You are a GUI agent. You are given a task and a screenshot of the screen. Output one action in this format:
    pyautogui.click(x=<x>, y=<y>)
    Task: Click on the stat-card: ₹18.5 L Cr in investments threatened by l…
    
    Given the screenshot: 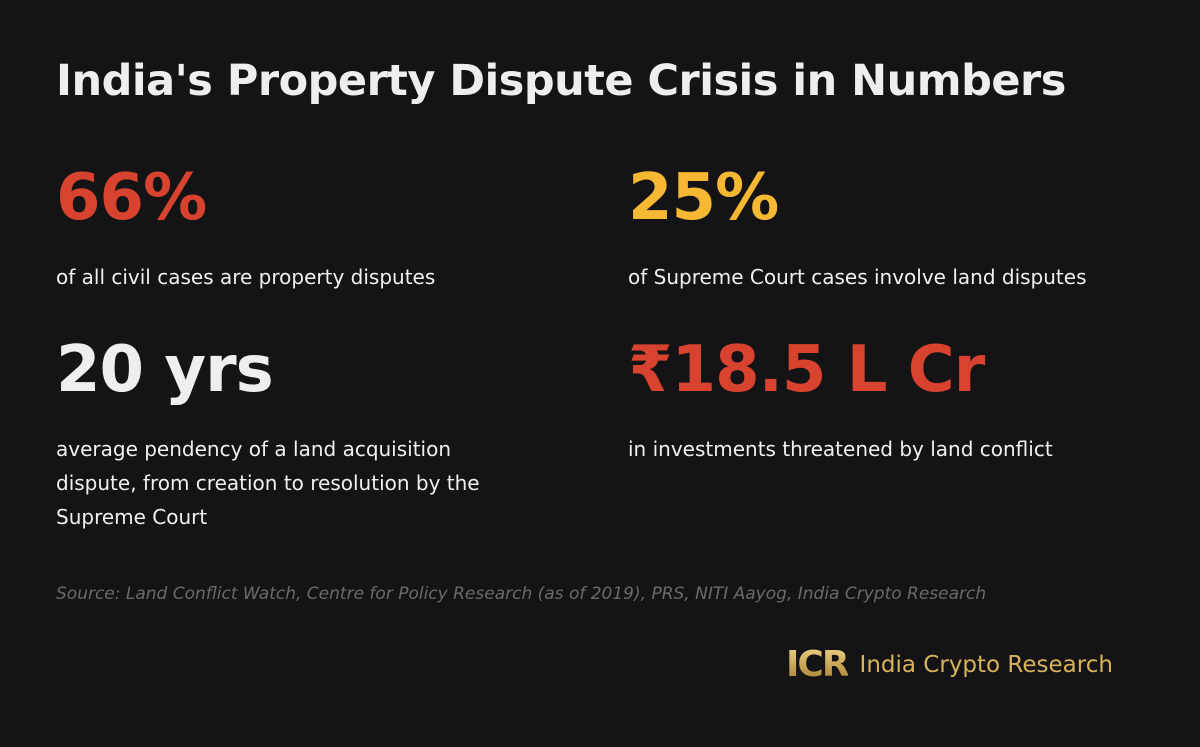 What is the action you would take?
    pyautogui.click(x=868, y=402)
    